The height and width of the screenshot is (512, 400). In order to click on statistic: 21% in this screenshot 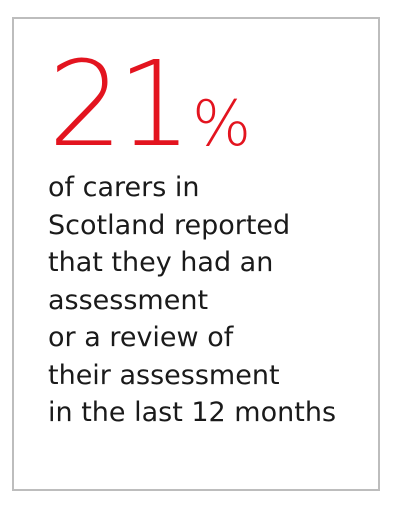, I will do `click(149, 104)`.